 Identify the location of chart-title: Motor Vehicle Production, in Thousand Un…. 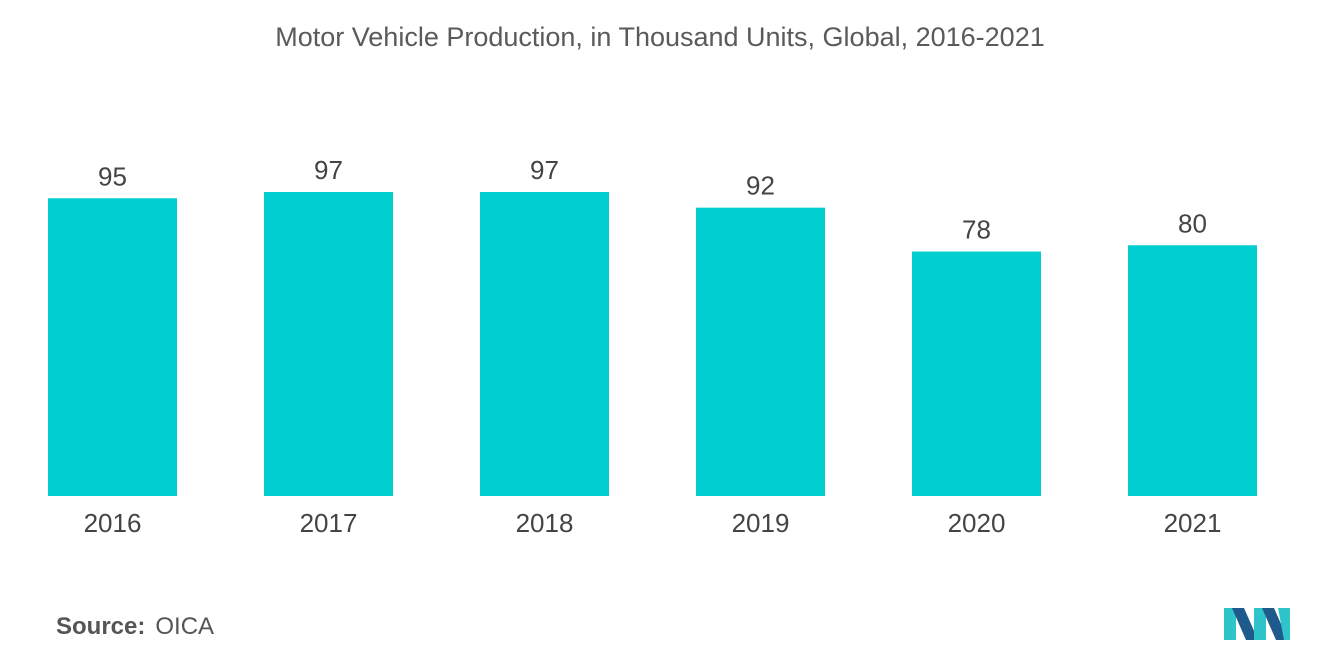
(660, 37).